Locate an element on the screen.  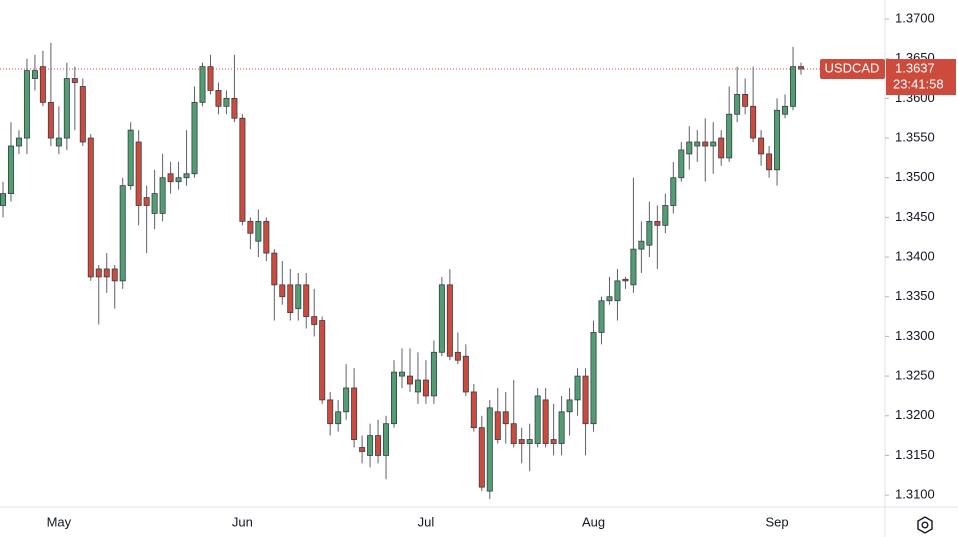
y-tick-label: 1.3550 is located at coordinates (915, 136).